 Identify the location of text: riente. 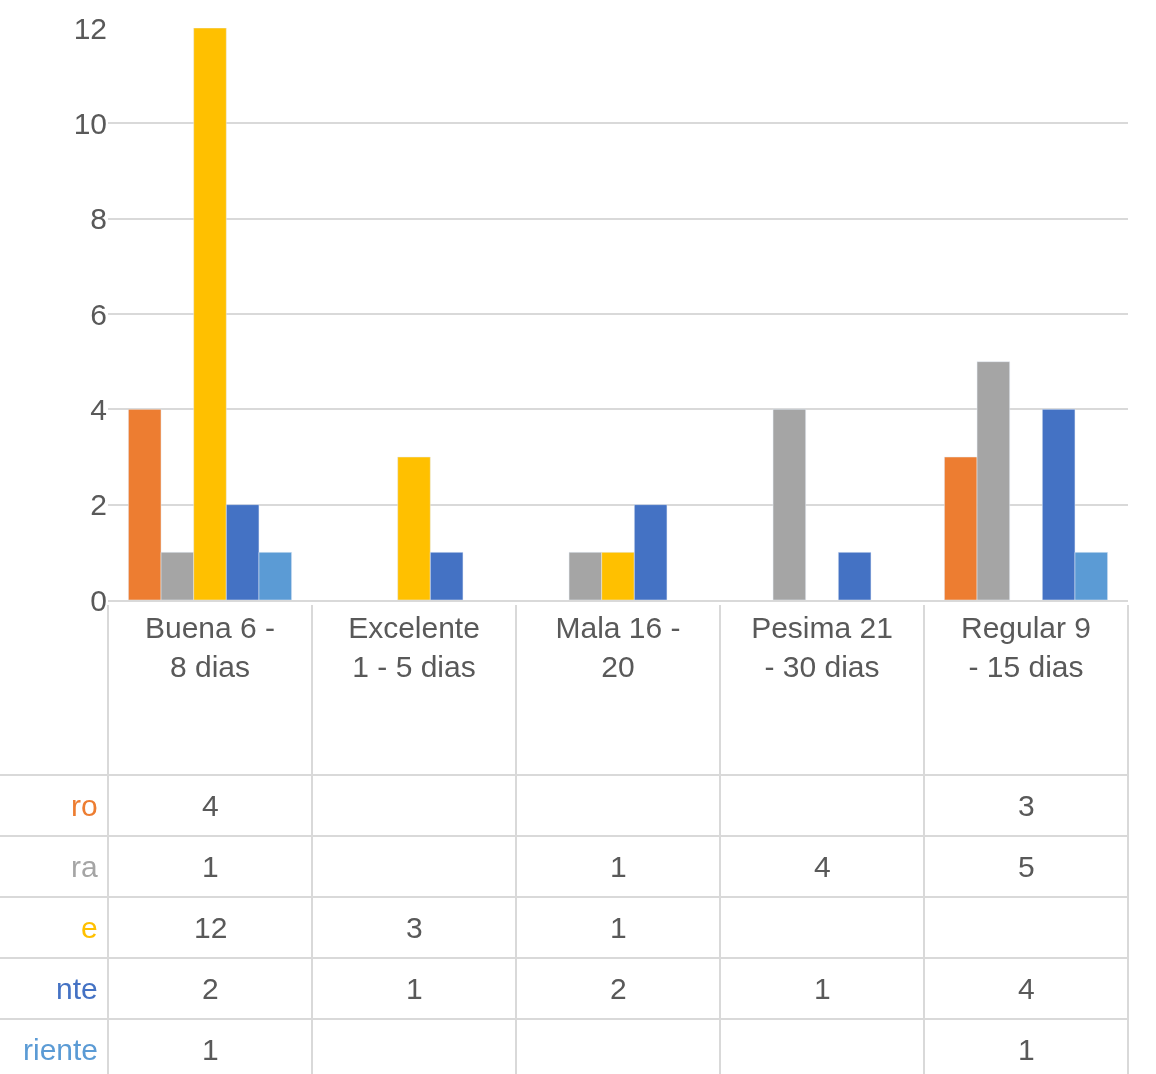
(61, 1049).